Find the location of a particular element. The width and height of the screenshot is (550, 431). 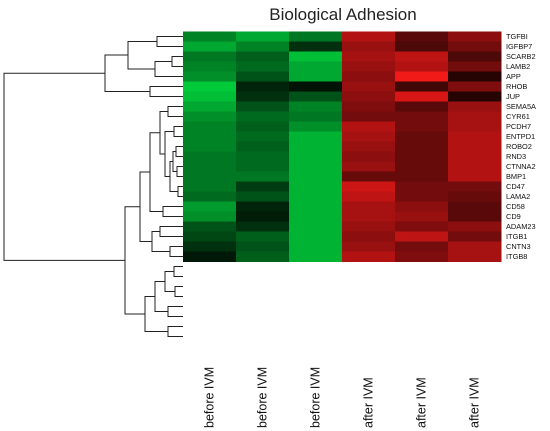

row-label: CD58 is located at coordinates (515, 206).